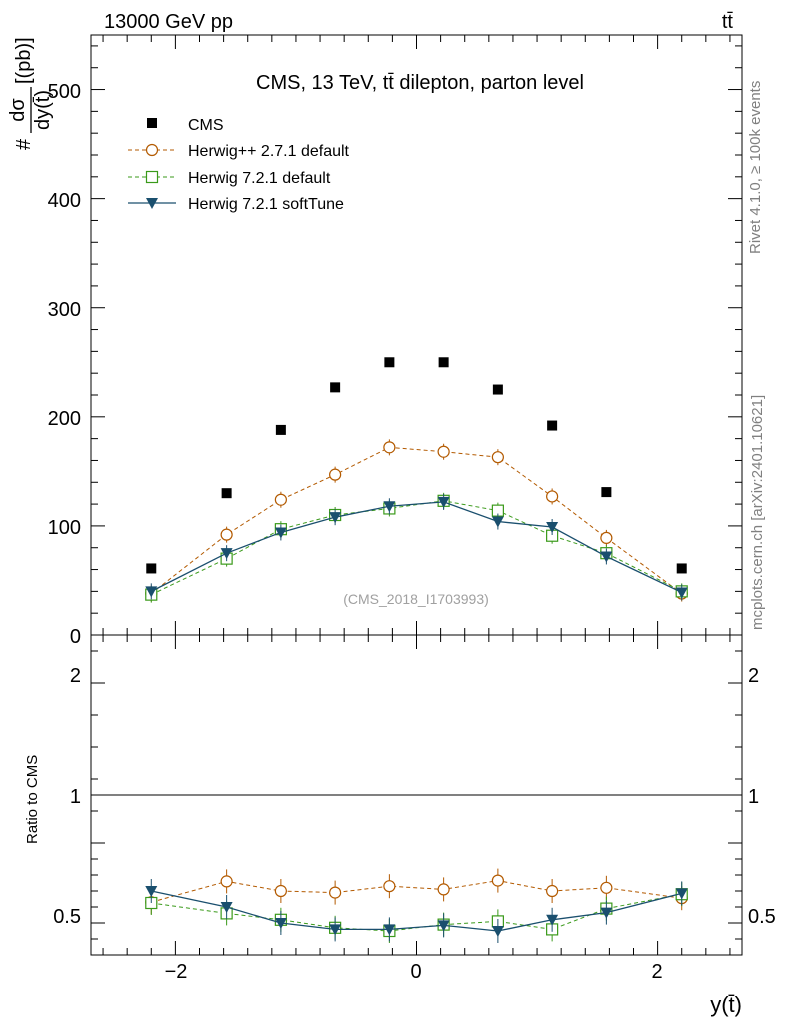 The image size is (786, 1024). I want to click on y-tick-label-500: 500, so click(64, 92).